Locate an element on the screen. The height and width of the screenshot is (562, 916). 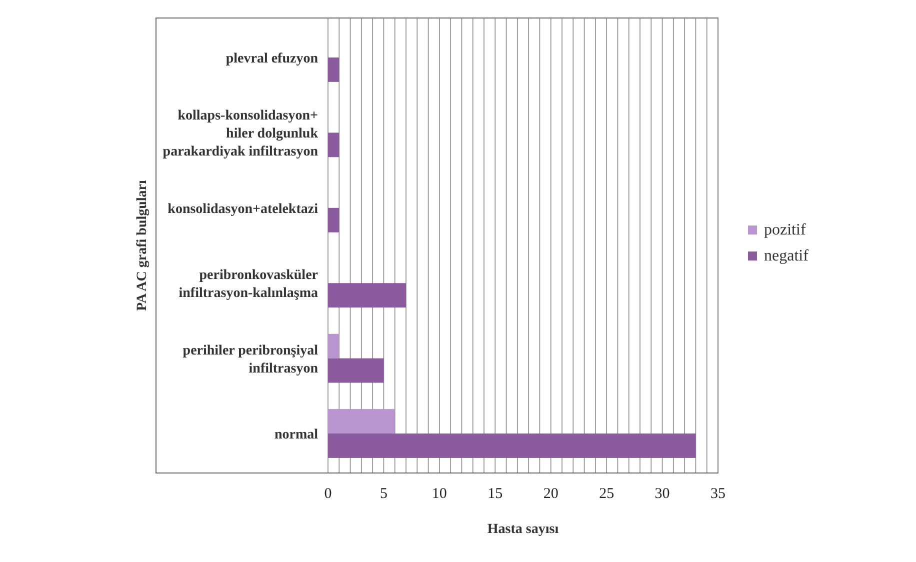
y-tick-label: kollaps-konsolidasyon+ hiler dolgunluk parakardiyak infiltrasyon is located at coordinates (240, 134).